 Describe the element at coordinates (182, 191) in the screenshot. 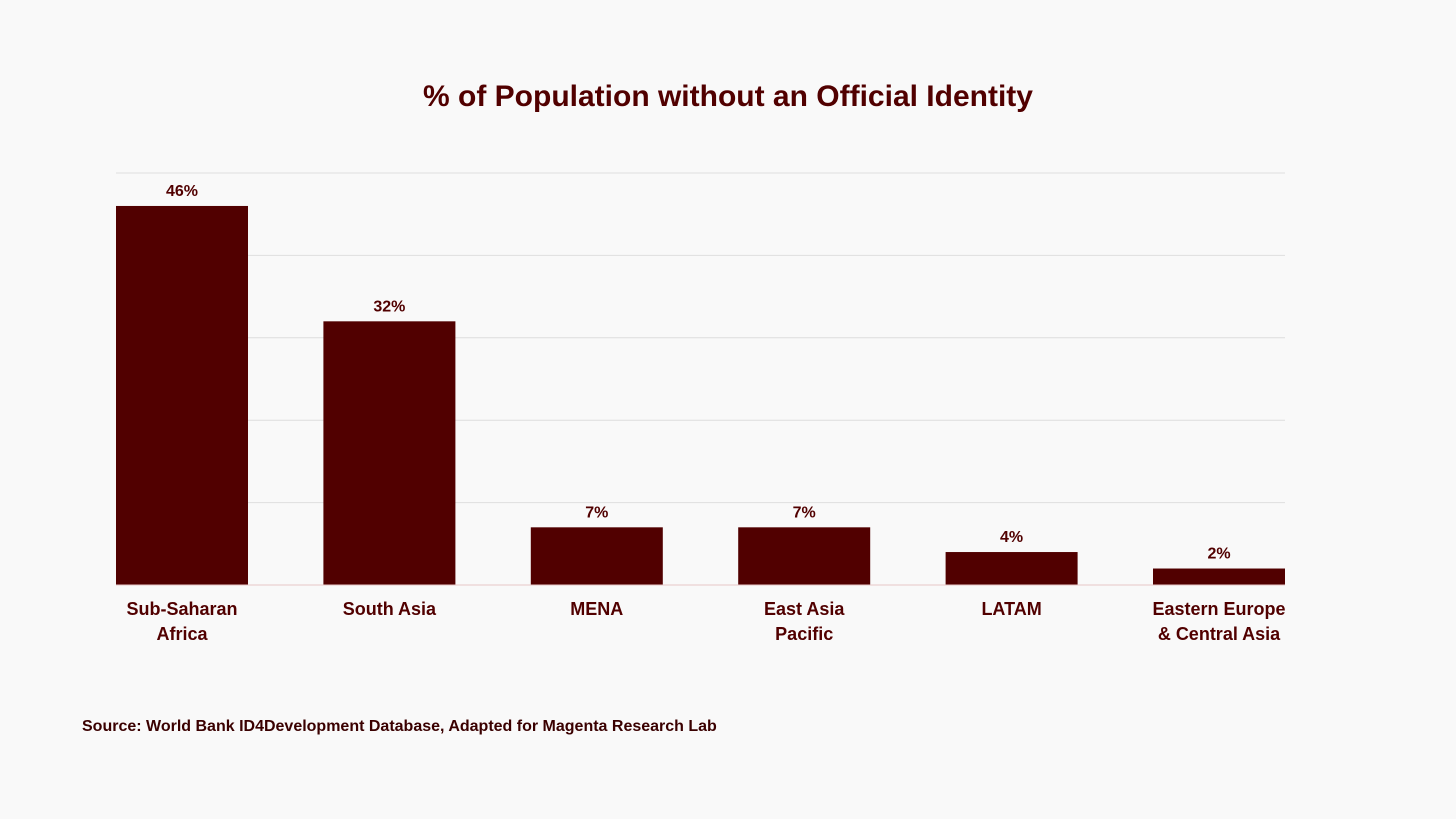

I see `bar-value-label: 46%` at that location.